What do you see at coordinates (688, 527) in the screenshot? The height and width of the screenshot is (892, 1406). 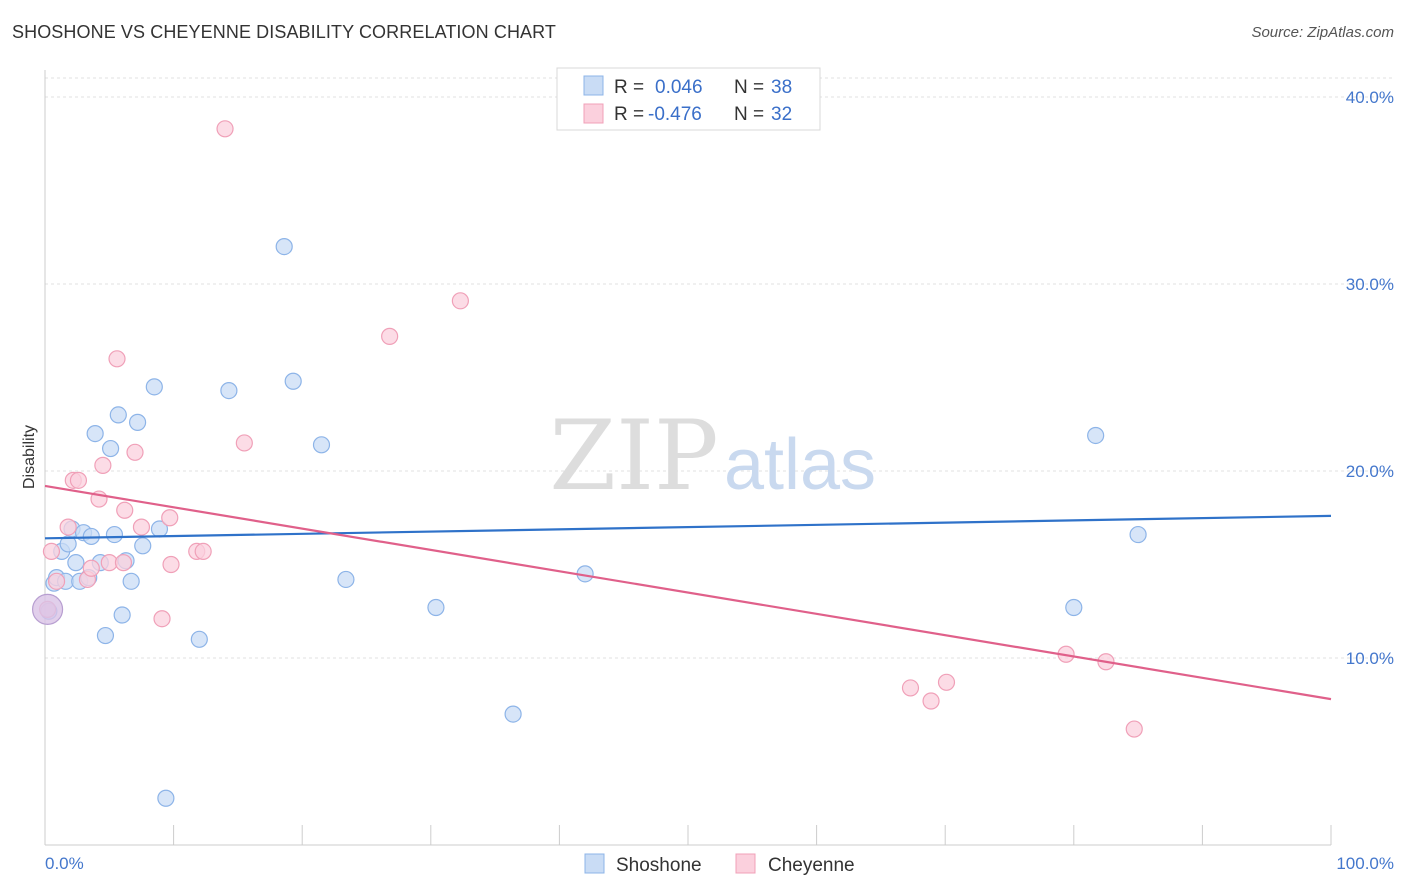 I see `trend-line-shoshone` at bounding box center [688, 527].